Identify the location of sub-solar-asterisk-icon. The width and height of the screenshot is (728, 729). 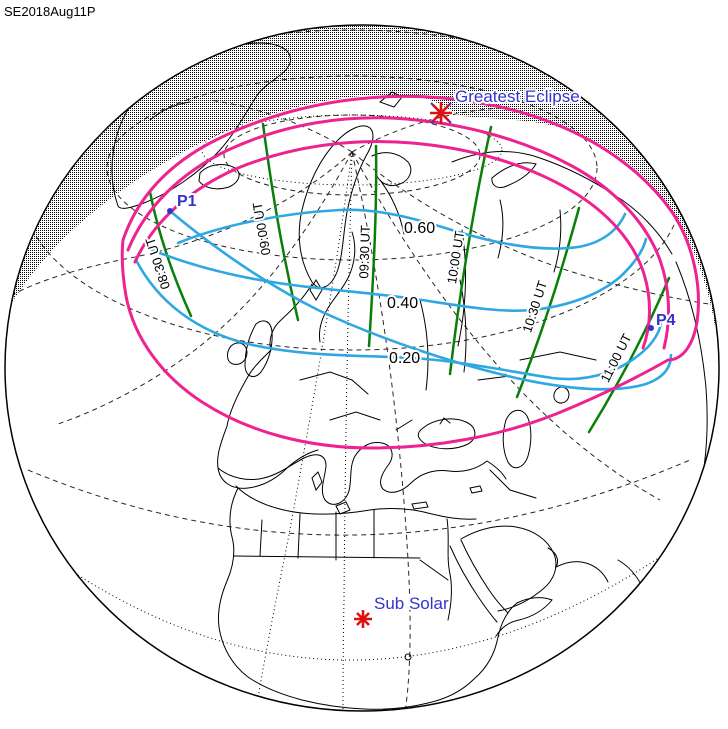
(363, 619).